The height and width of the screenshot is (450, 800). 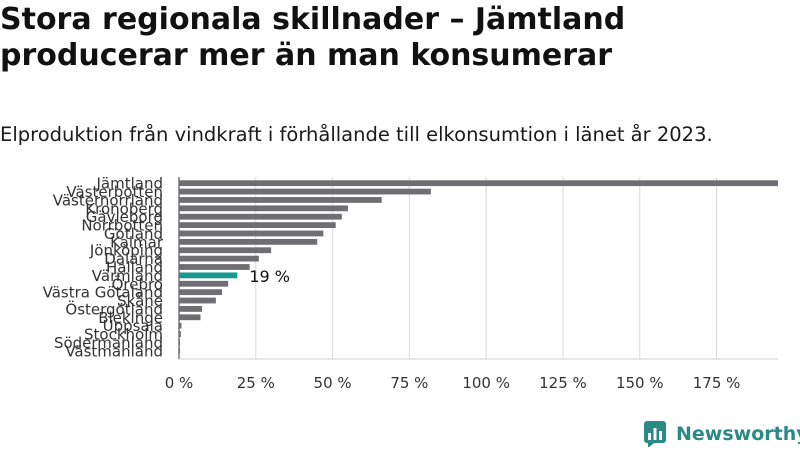 I want to click on x-tick-label: 150 %, so click(x=640, y=383).